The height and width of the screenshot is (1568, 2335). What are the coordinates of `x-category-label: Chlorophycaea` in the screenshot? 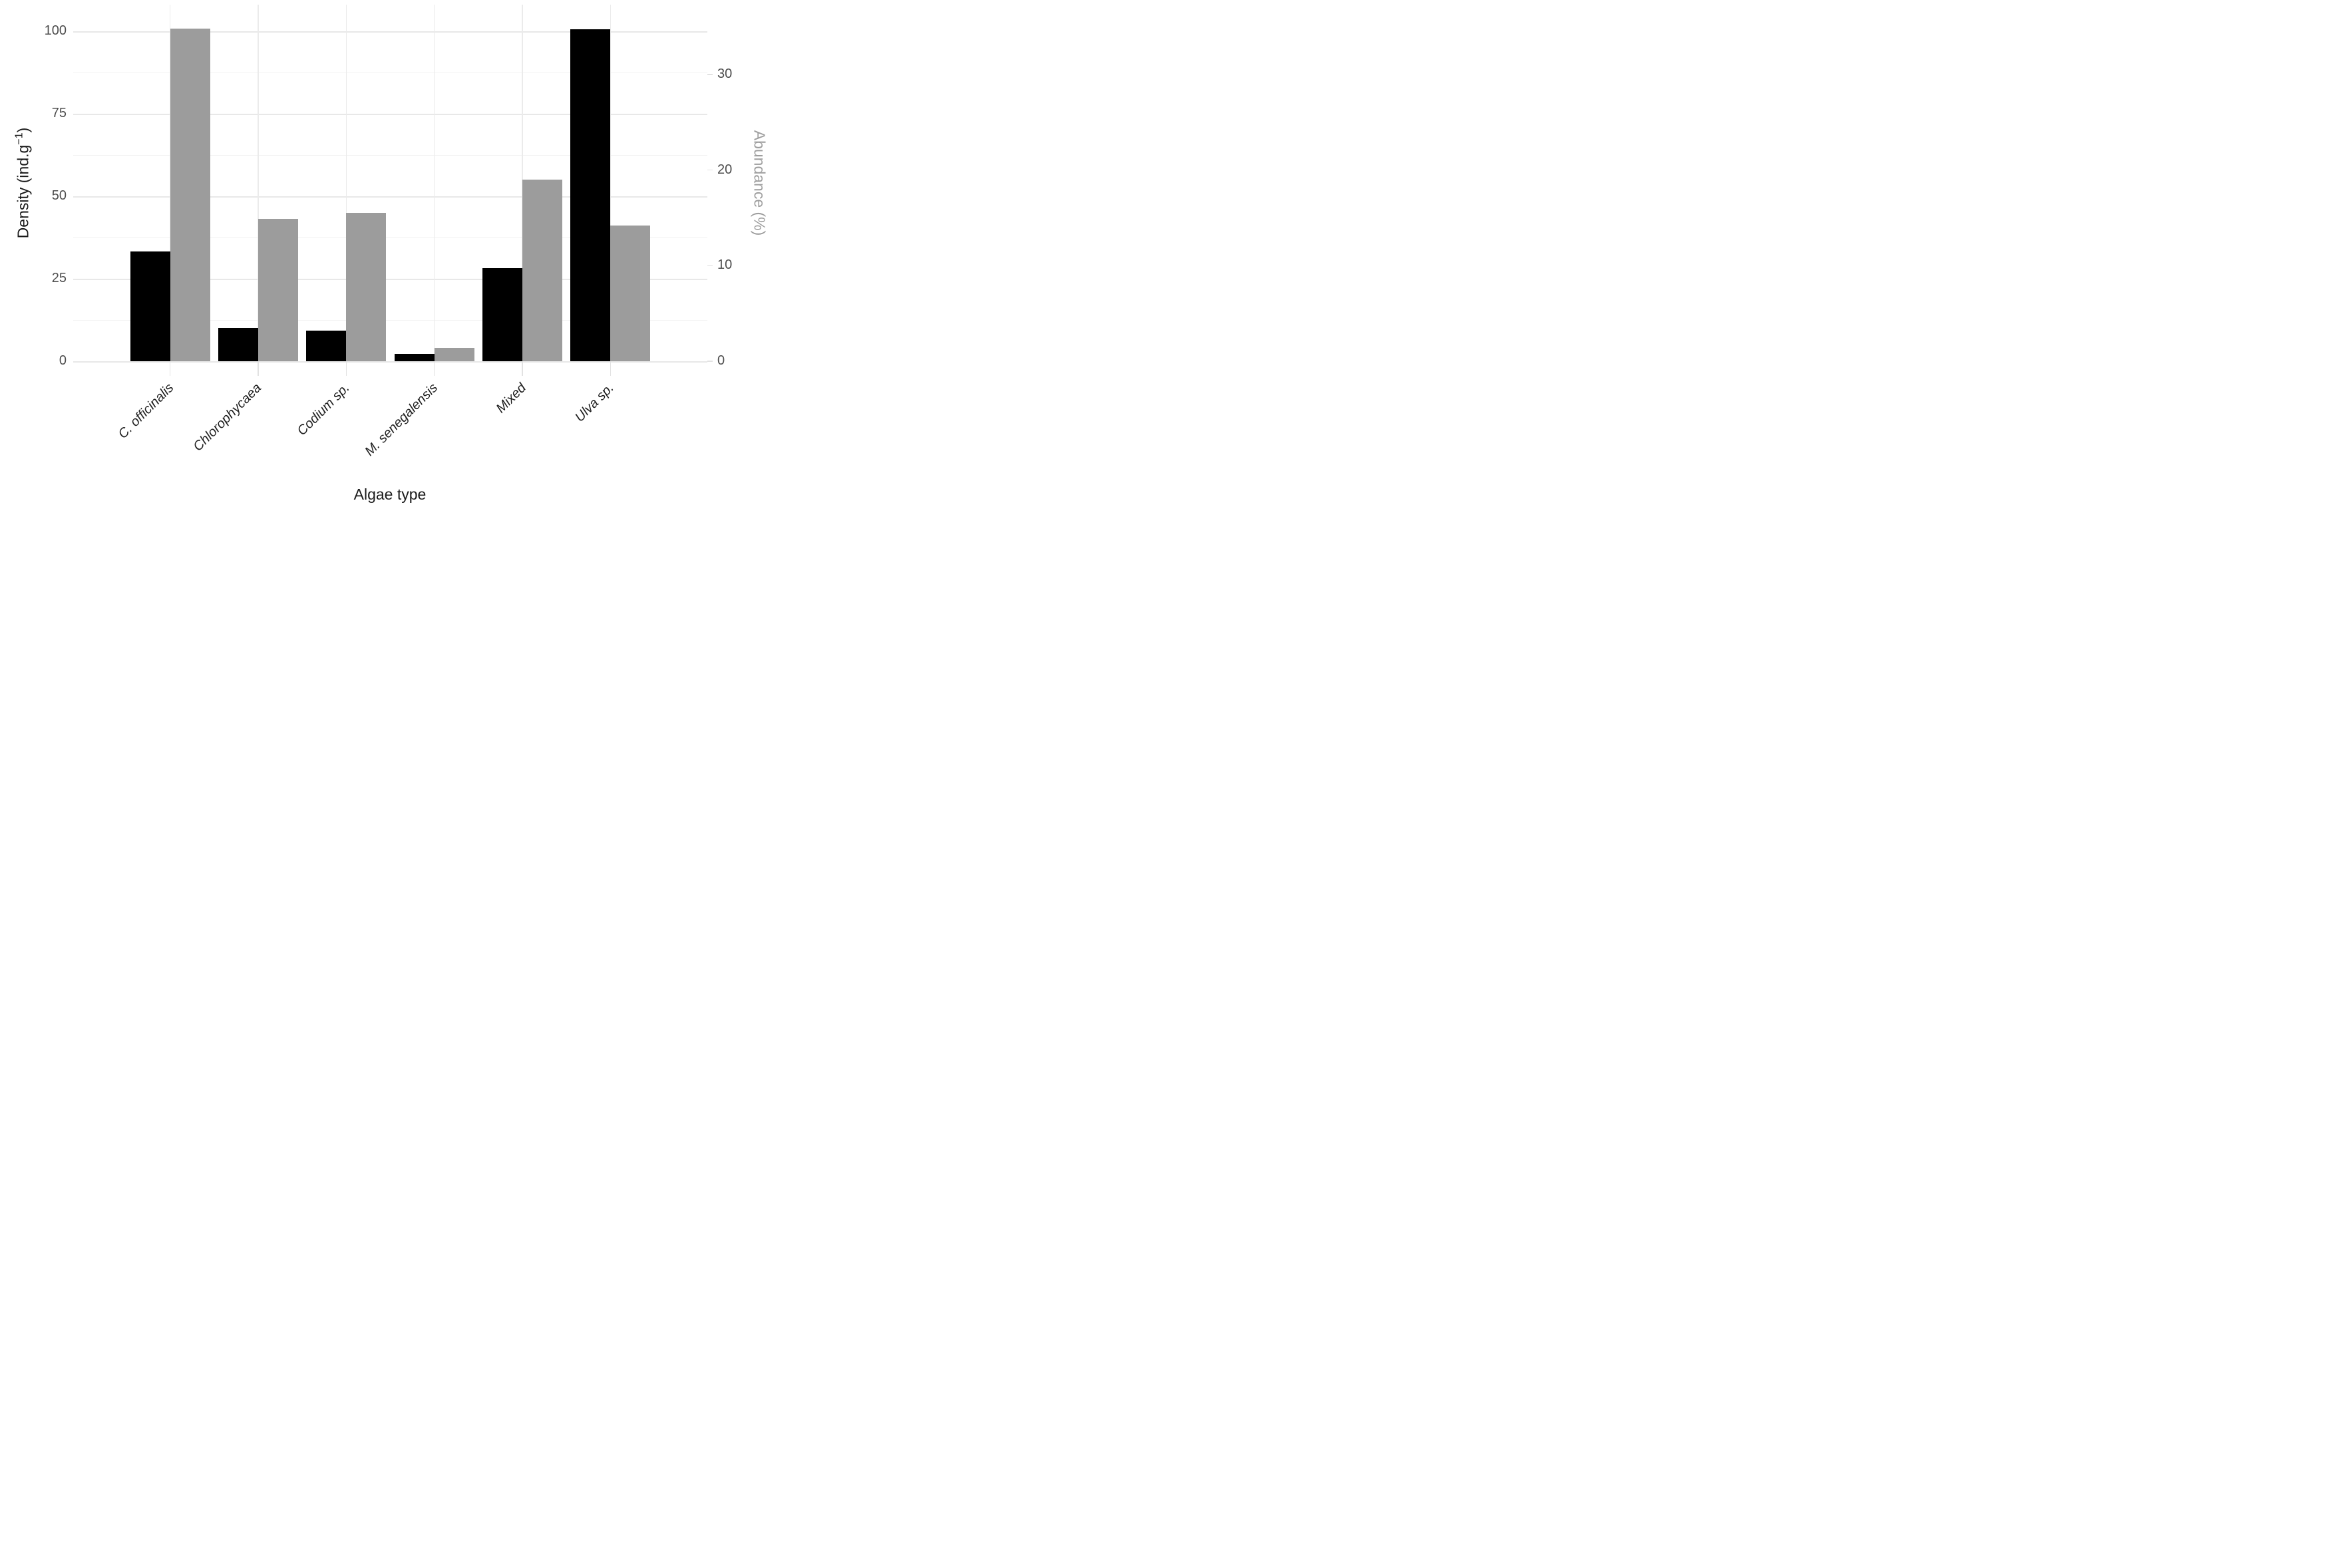 It's located at (227, 417).